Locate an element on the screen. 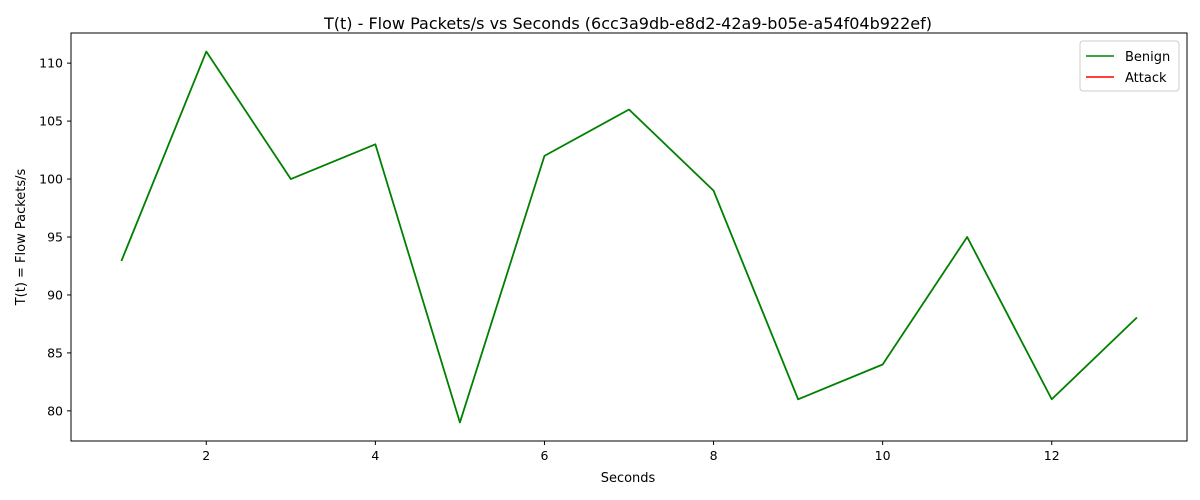  x-tick-label: 8 is located at coordinates (714, 455).